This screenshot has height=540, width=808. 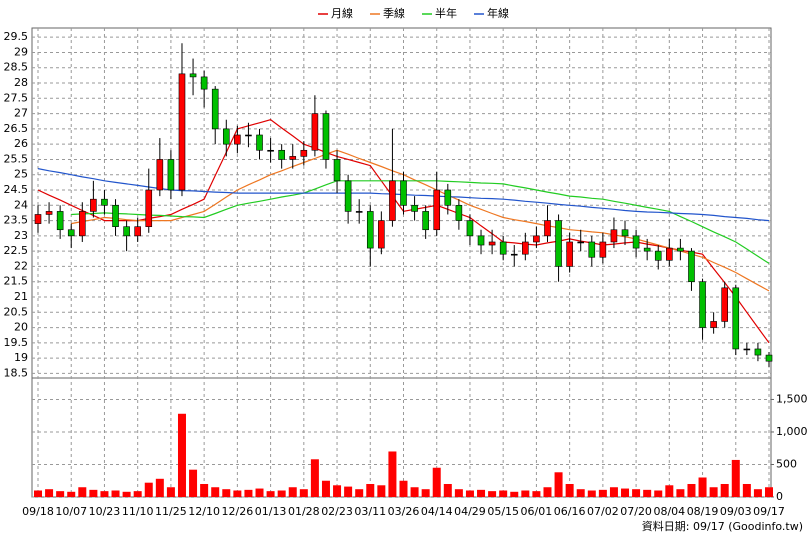 What do you see at coordinates (779, 496) in the screenshot?
I see `y2-tick-label: 0` at bounding box center [779, 496].